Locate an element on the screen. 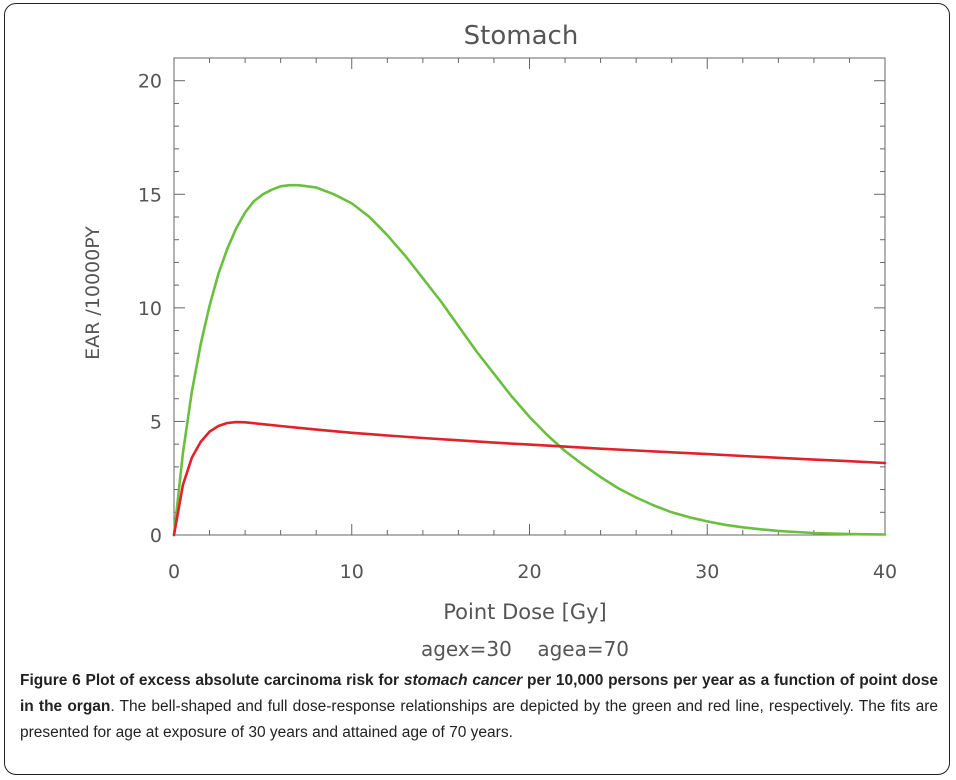 The width and height of the screenshot is (956, 780). y-tick-label: 0 is located at coordinates (156, 536).